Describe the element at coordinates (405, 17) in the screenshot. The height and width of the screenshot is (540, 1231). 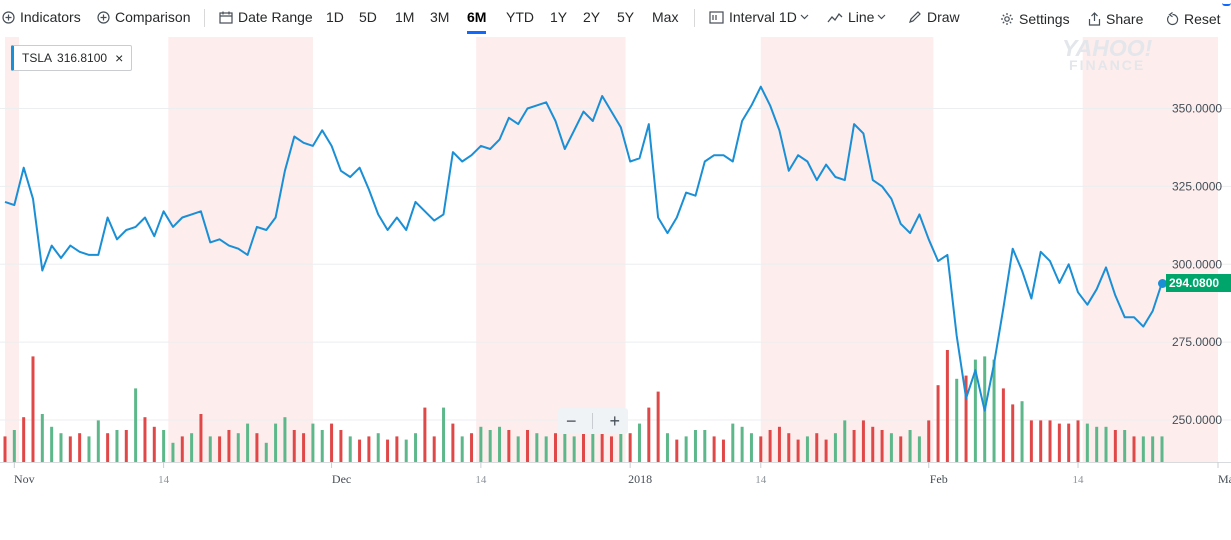
I see `range-1m: 1M` at that location.